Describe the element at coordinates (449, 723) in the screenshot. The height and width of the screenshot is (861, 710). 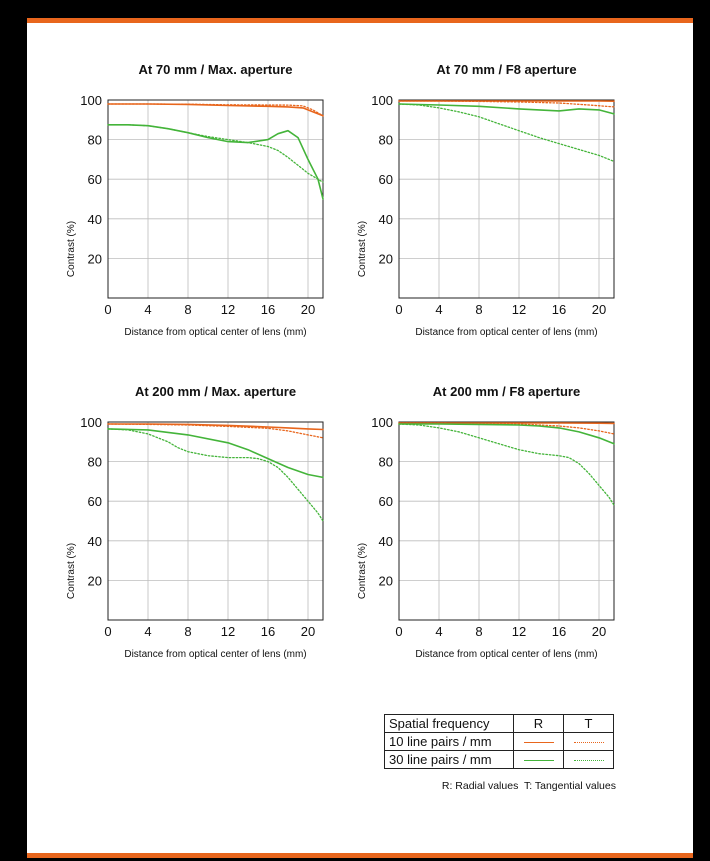
I see `legend-header-freq: Spatial frequency` at that location.